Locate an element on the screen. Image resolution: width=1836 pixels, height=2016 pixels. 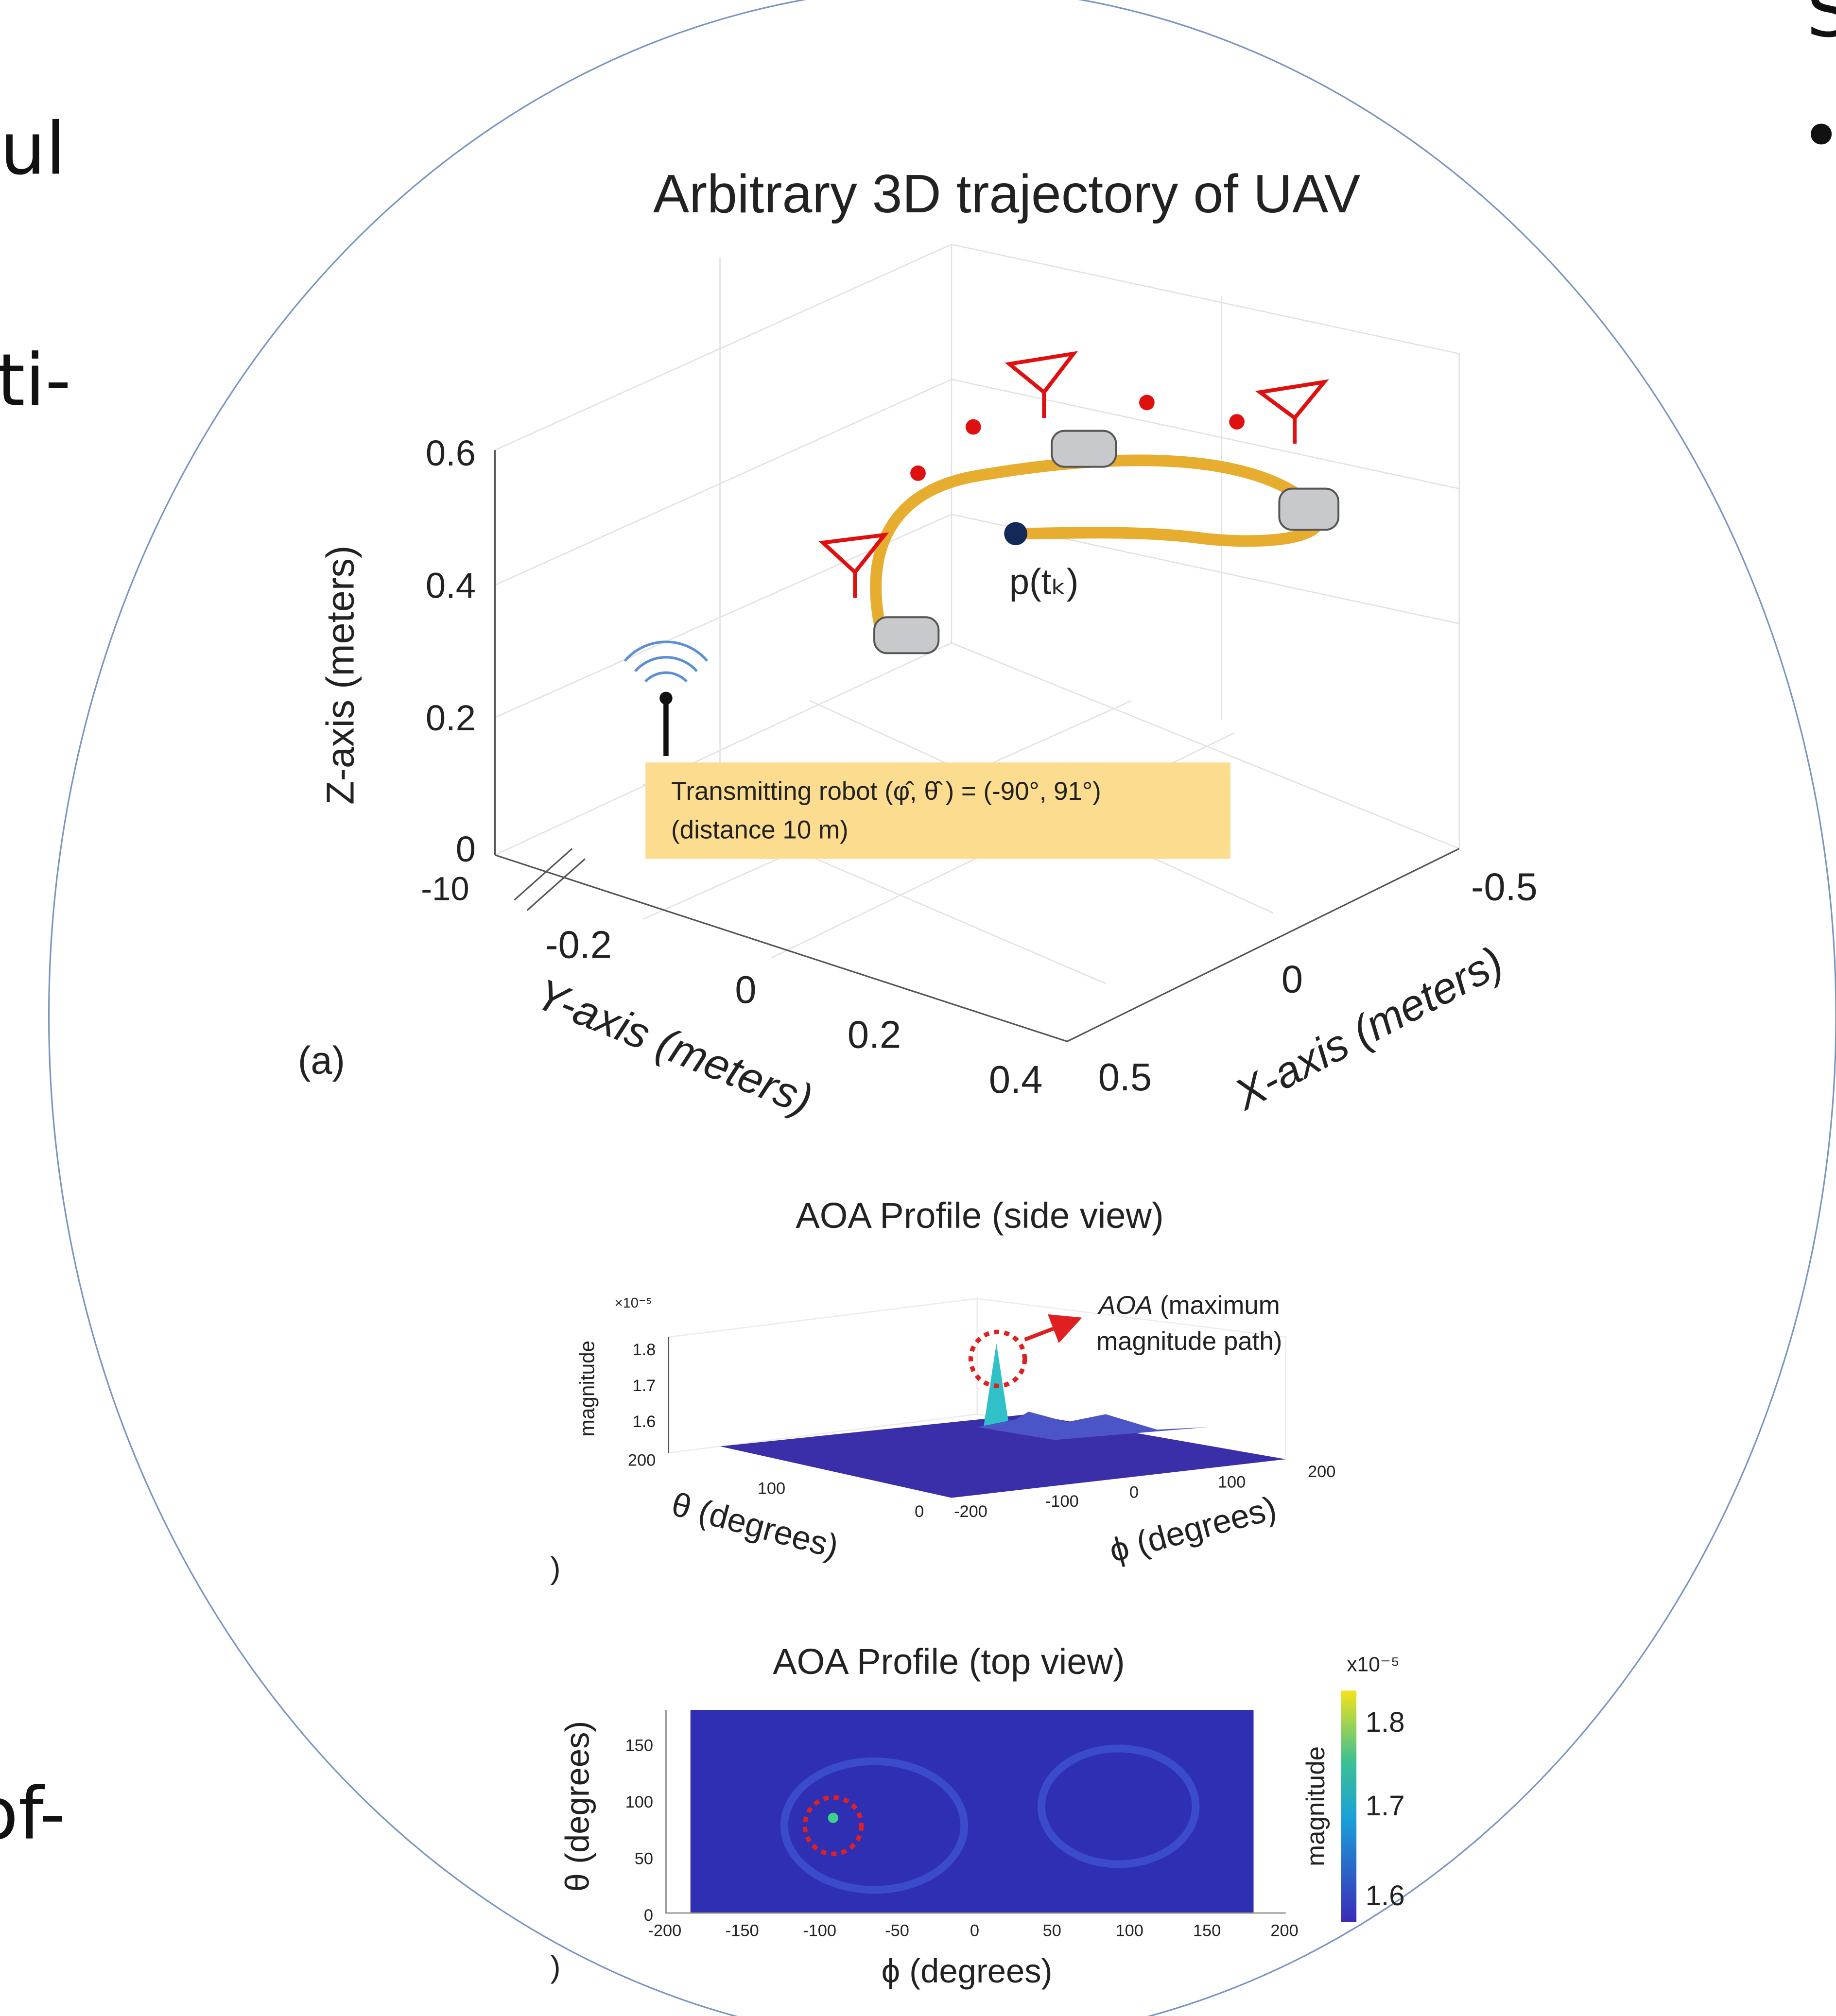
annotation: AOA is located at coordinates (1125, 1305).